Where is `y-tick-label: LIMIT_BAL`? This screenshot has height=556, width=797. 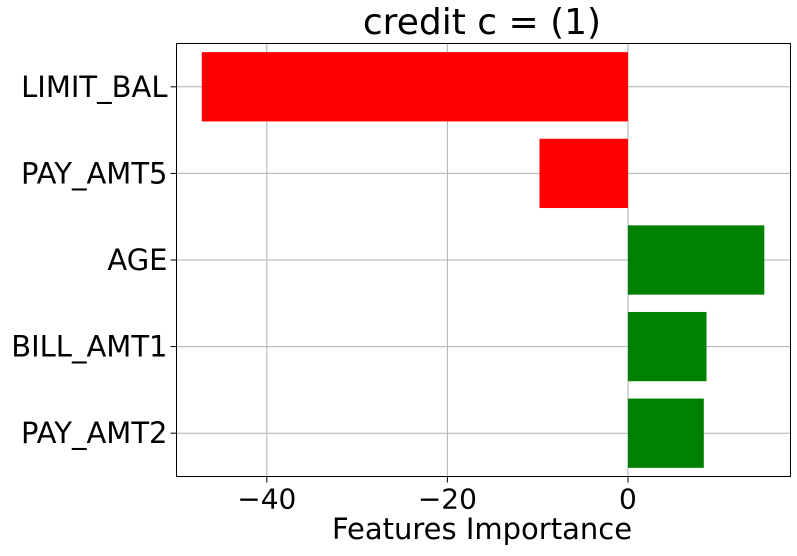
y-tick-label: LIMIT_BAL is located at coordinates (94, 87).